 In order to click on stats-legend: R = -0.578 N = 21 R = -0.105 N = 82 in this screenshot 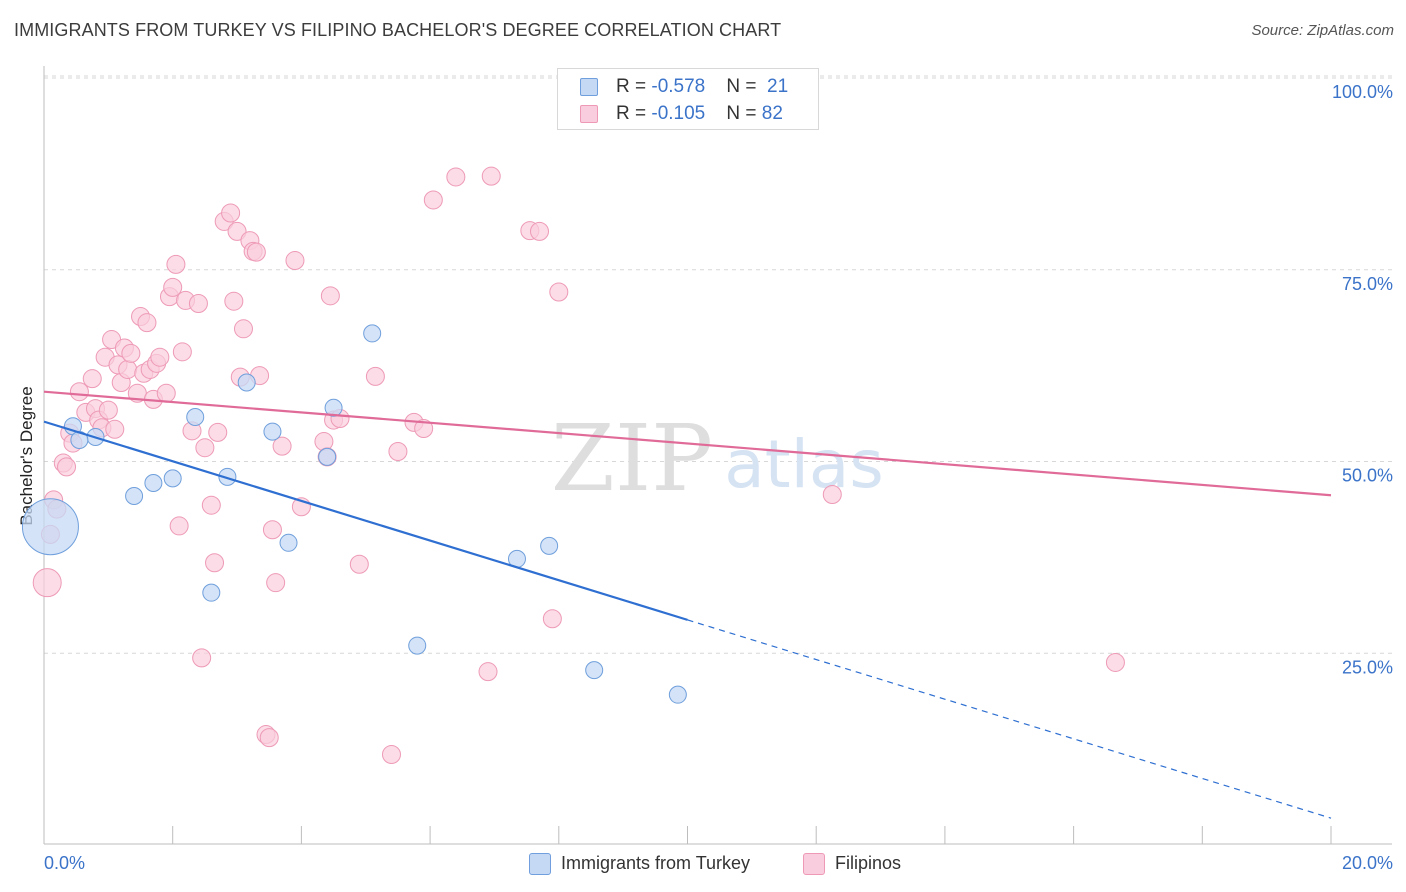, I will do `click(688, 99)`.